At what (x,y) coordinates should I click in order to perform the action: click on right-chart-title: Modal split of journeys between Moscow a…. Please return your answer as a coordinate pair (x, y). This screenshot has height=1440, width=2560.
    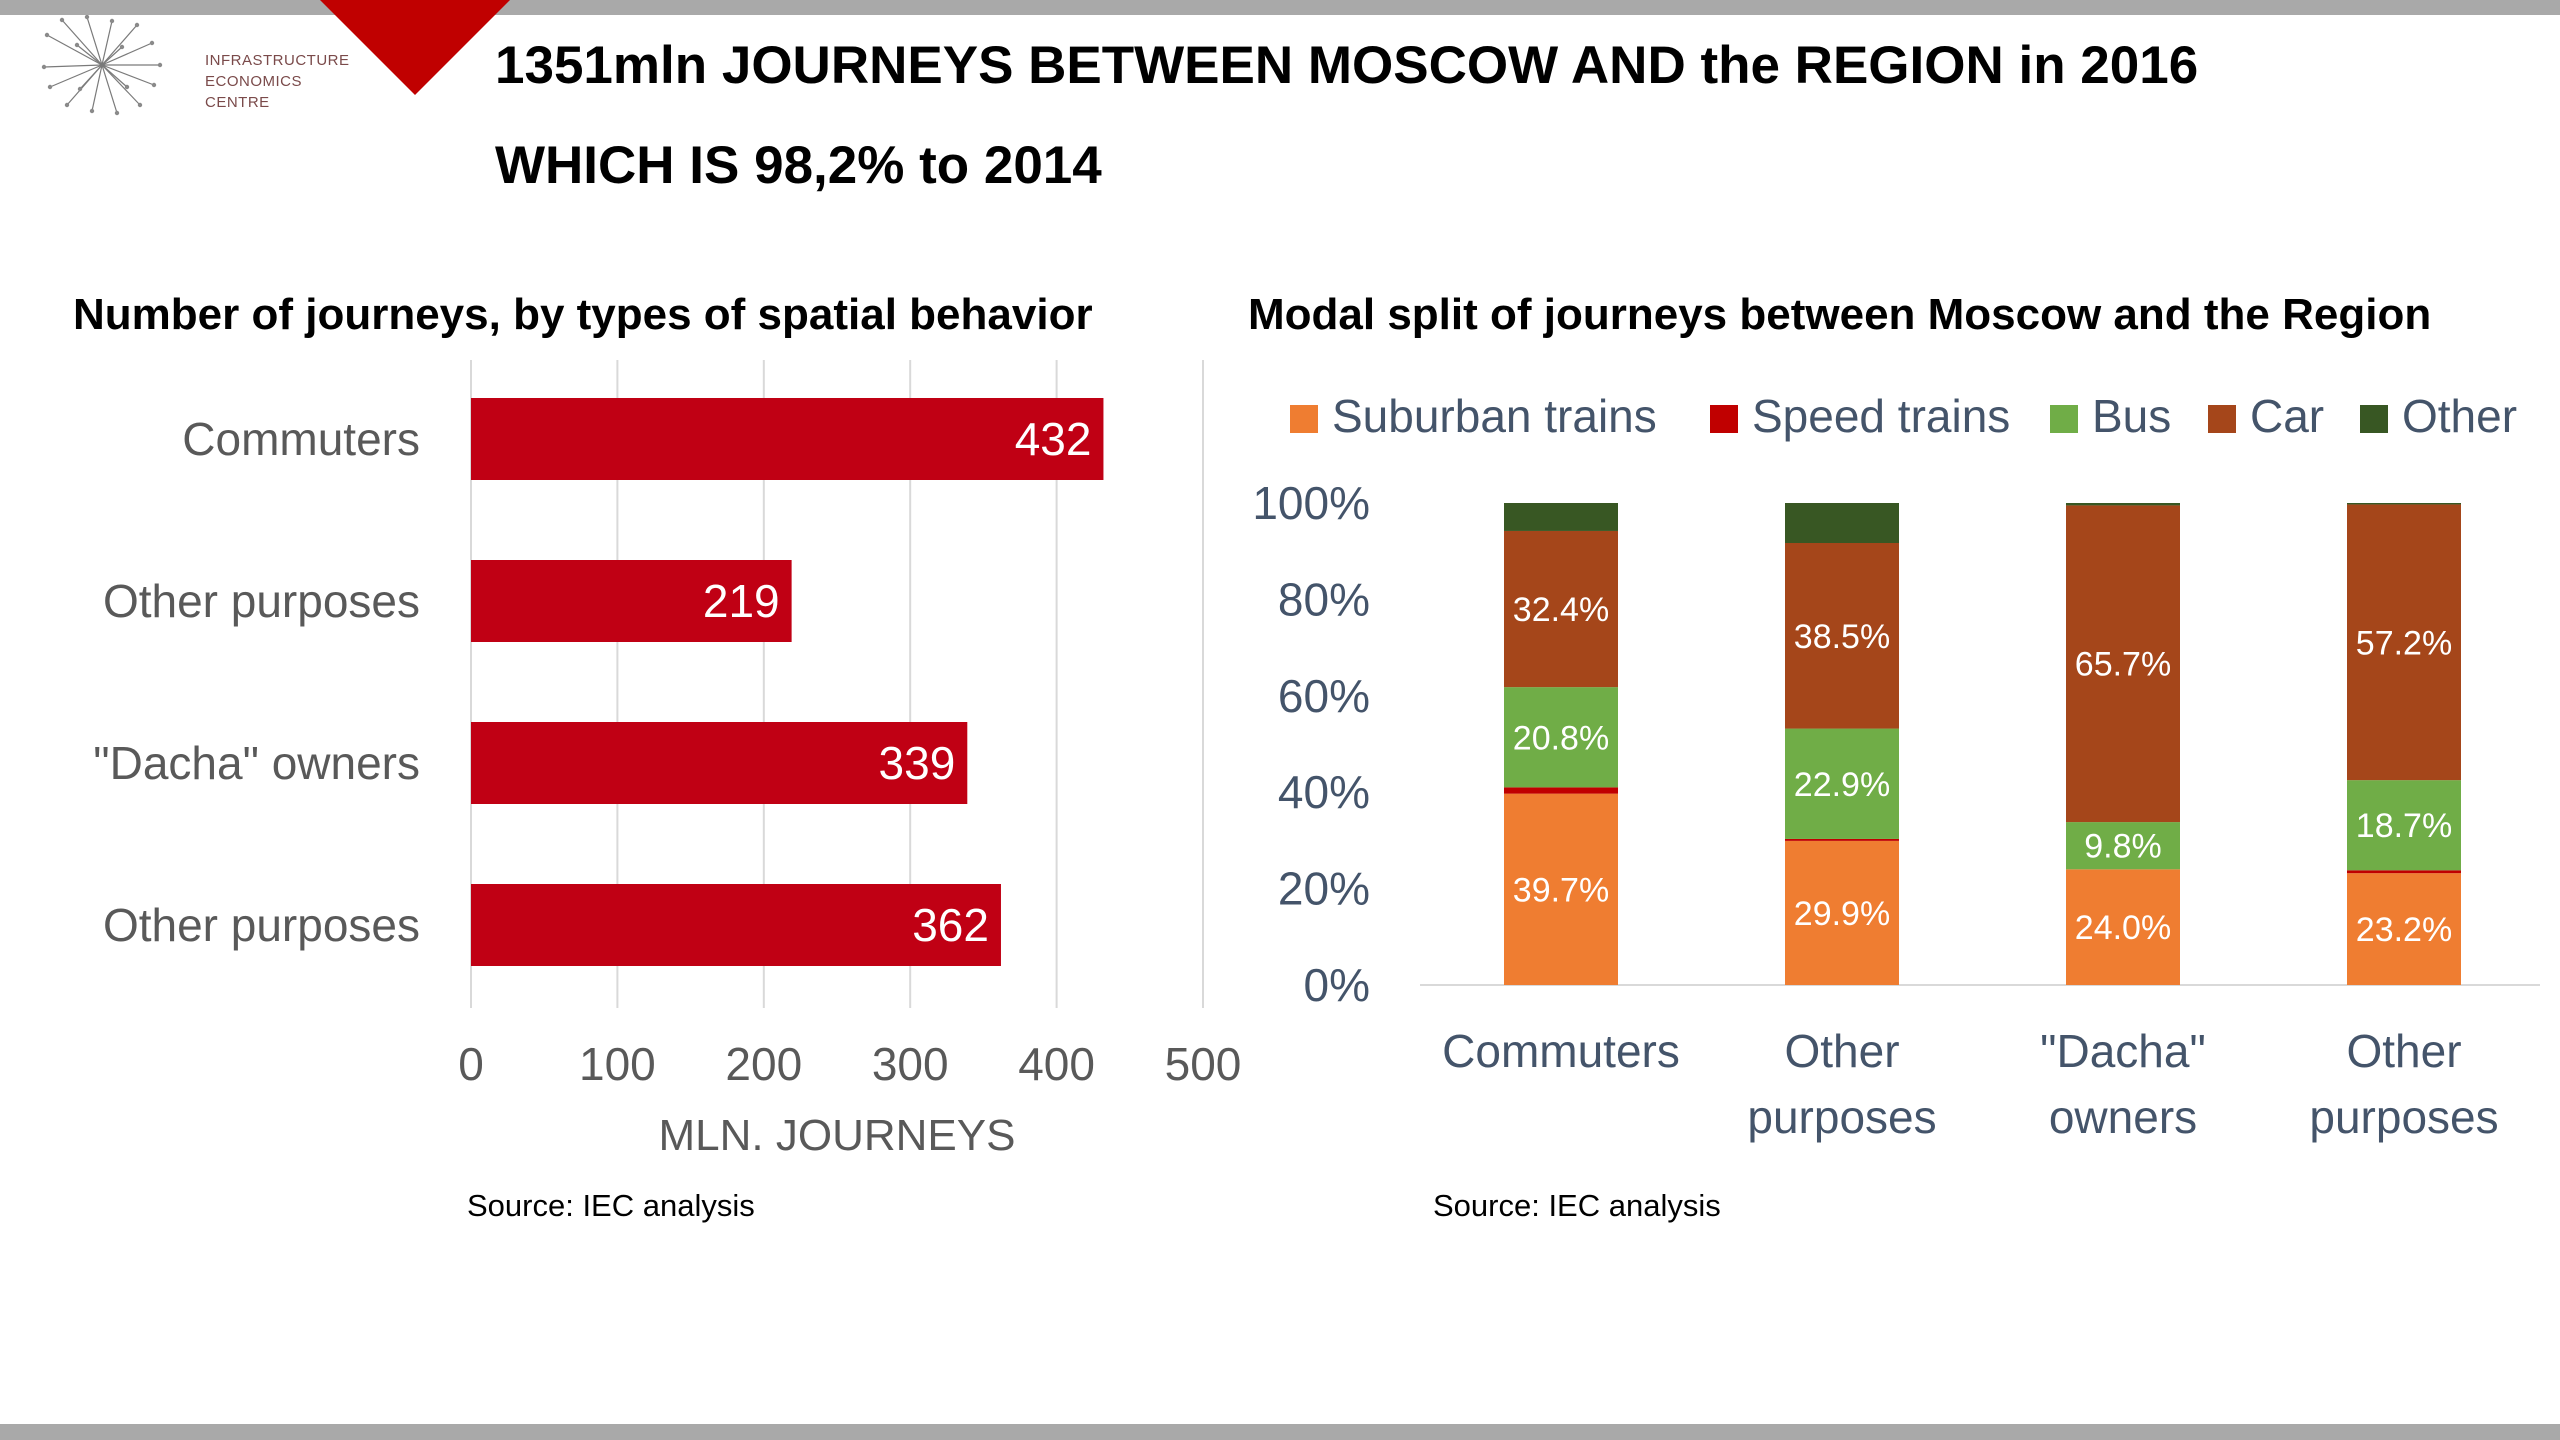
    Looking at the image, I should click on (1840, 314).